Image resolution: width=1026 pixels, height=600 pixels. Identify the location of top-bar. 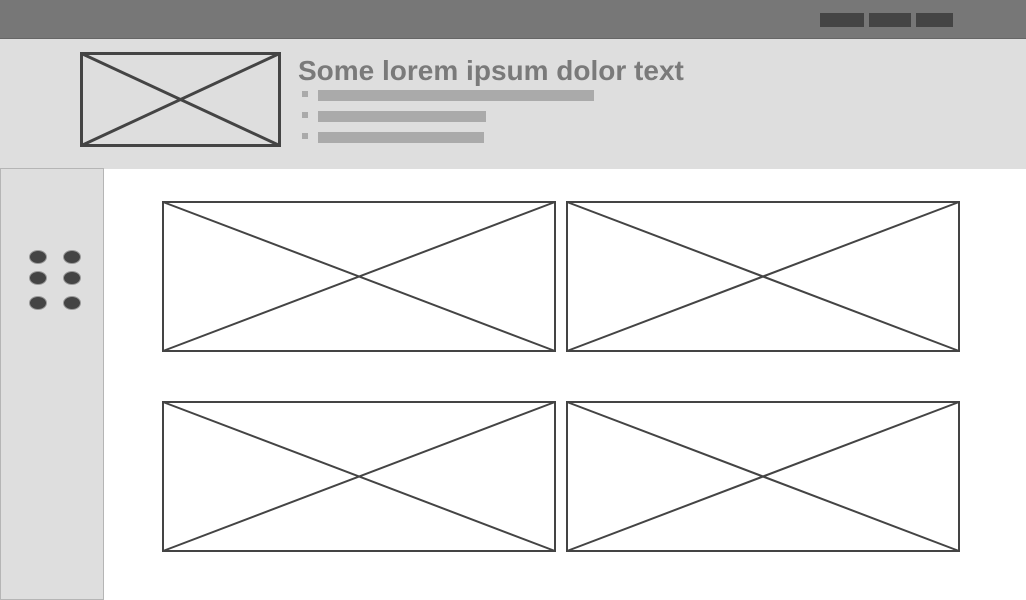
(513, 19).